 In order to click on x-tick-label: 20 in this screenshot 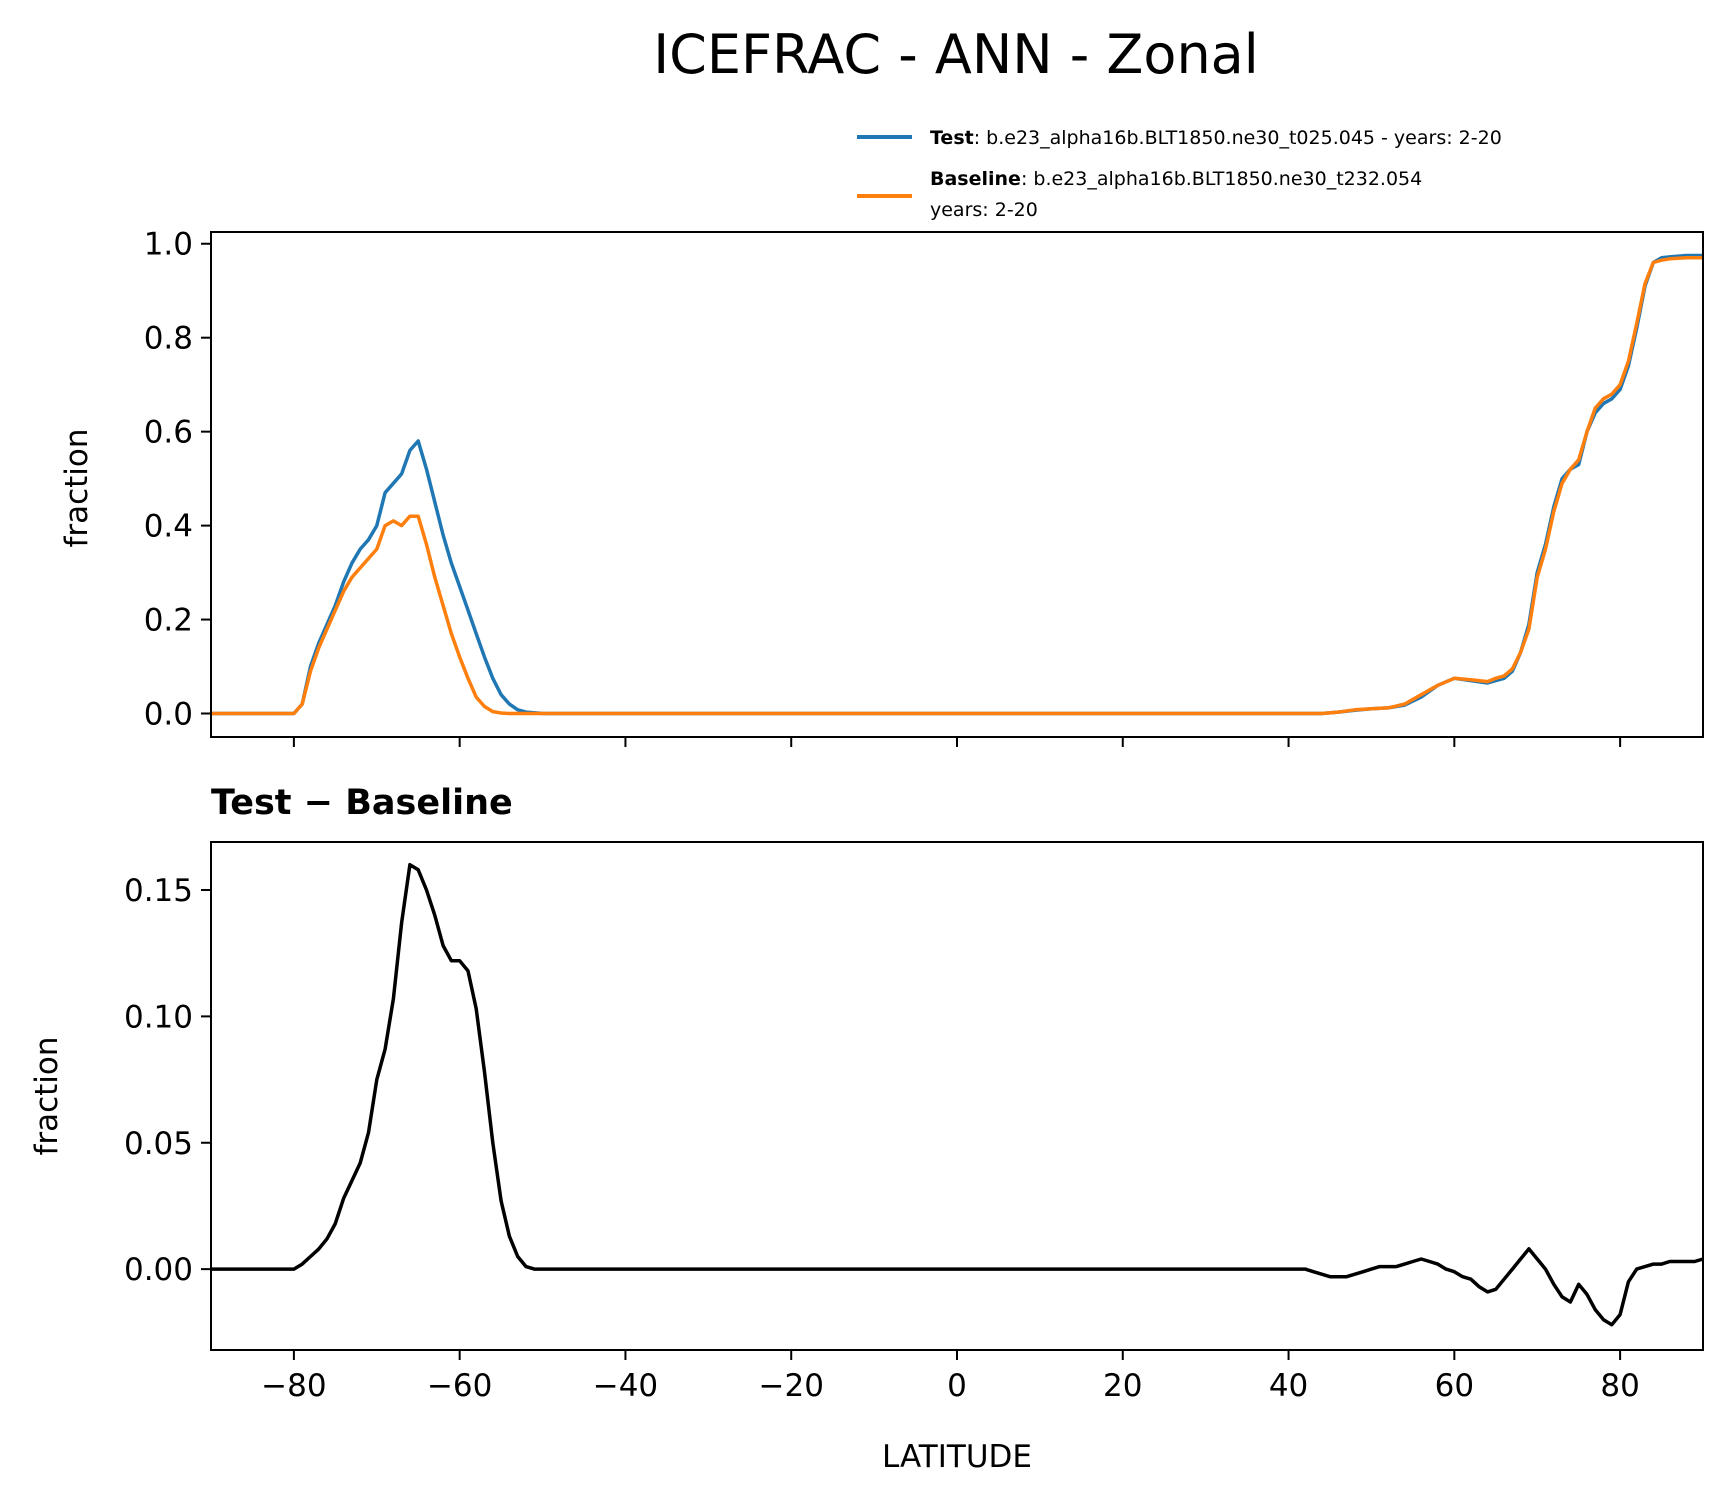, I will do `click(1122, 1386)`.